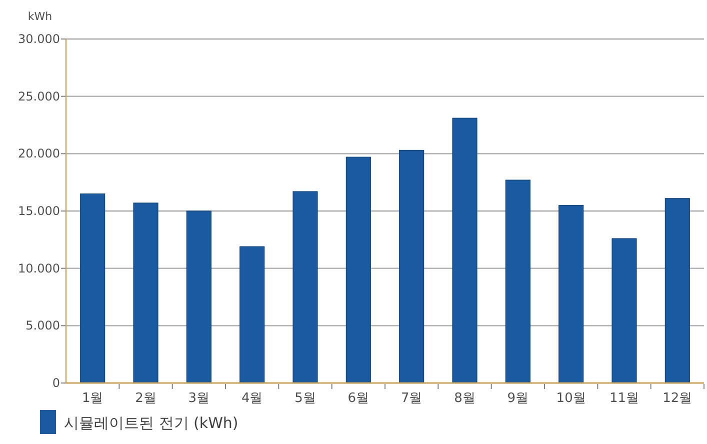  Describe the element at coordinates (359, 398) in the screenshot. I see `x-tick-label: 6월` at that location.